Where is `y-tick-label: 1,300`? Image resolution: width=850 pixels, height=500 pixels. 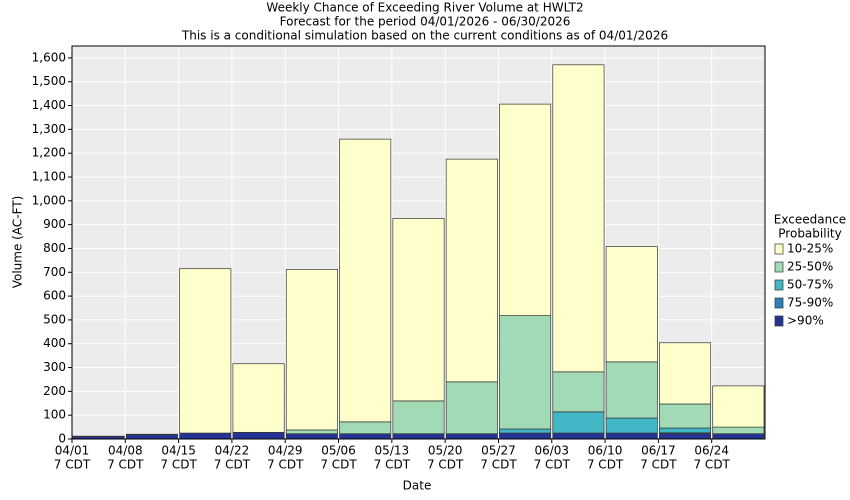
y-tick-label: 1,300 is located at coordinates (49, 129).